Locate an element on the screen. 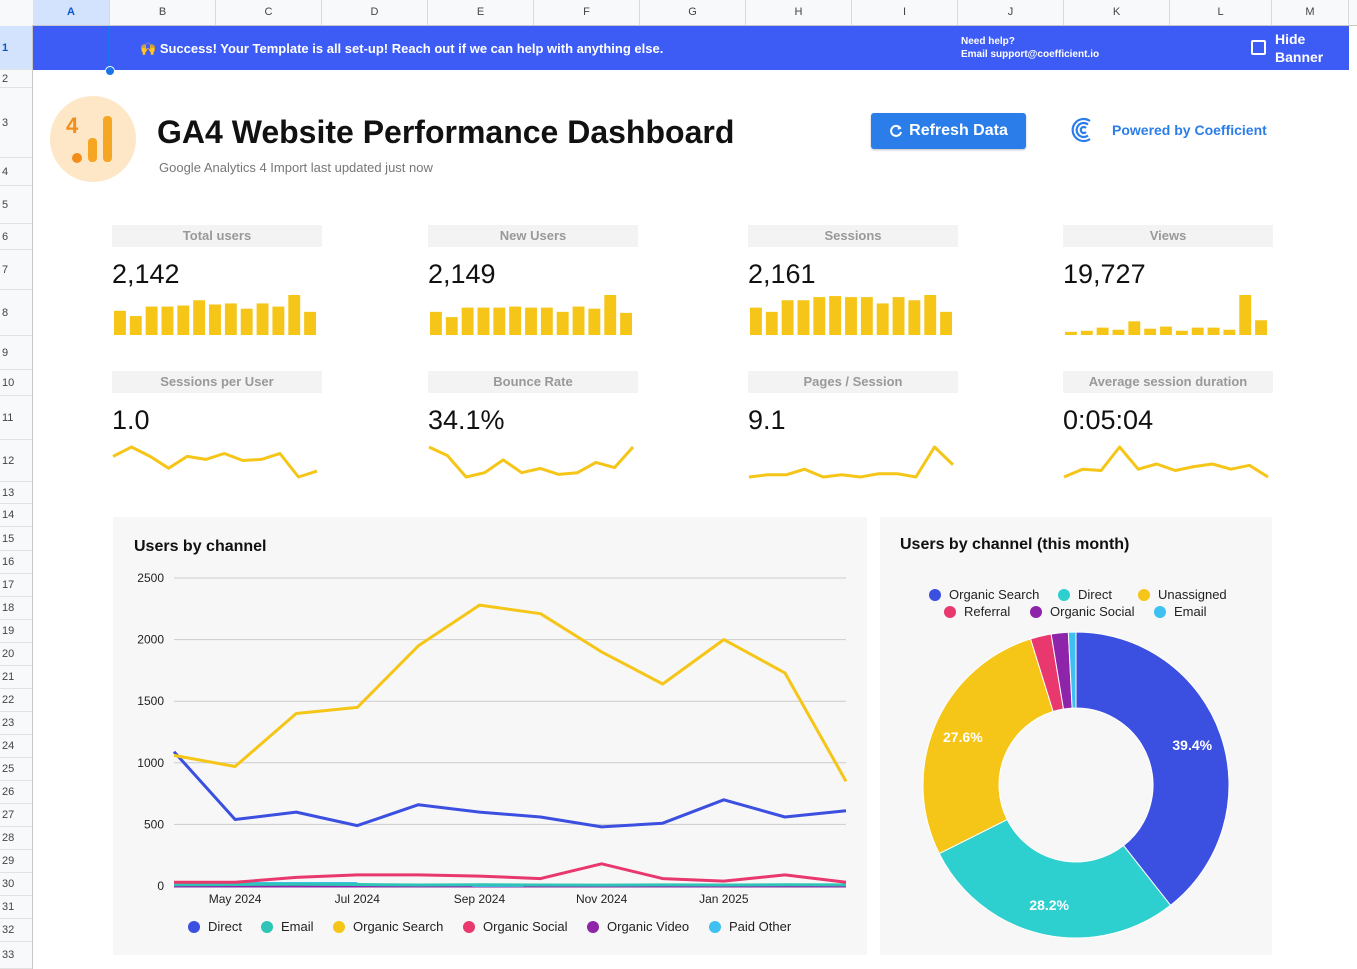  row-header-25: 25 is located at coordinates (16, 769).